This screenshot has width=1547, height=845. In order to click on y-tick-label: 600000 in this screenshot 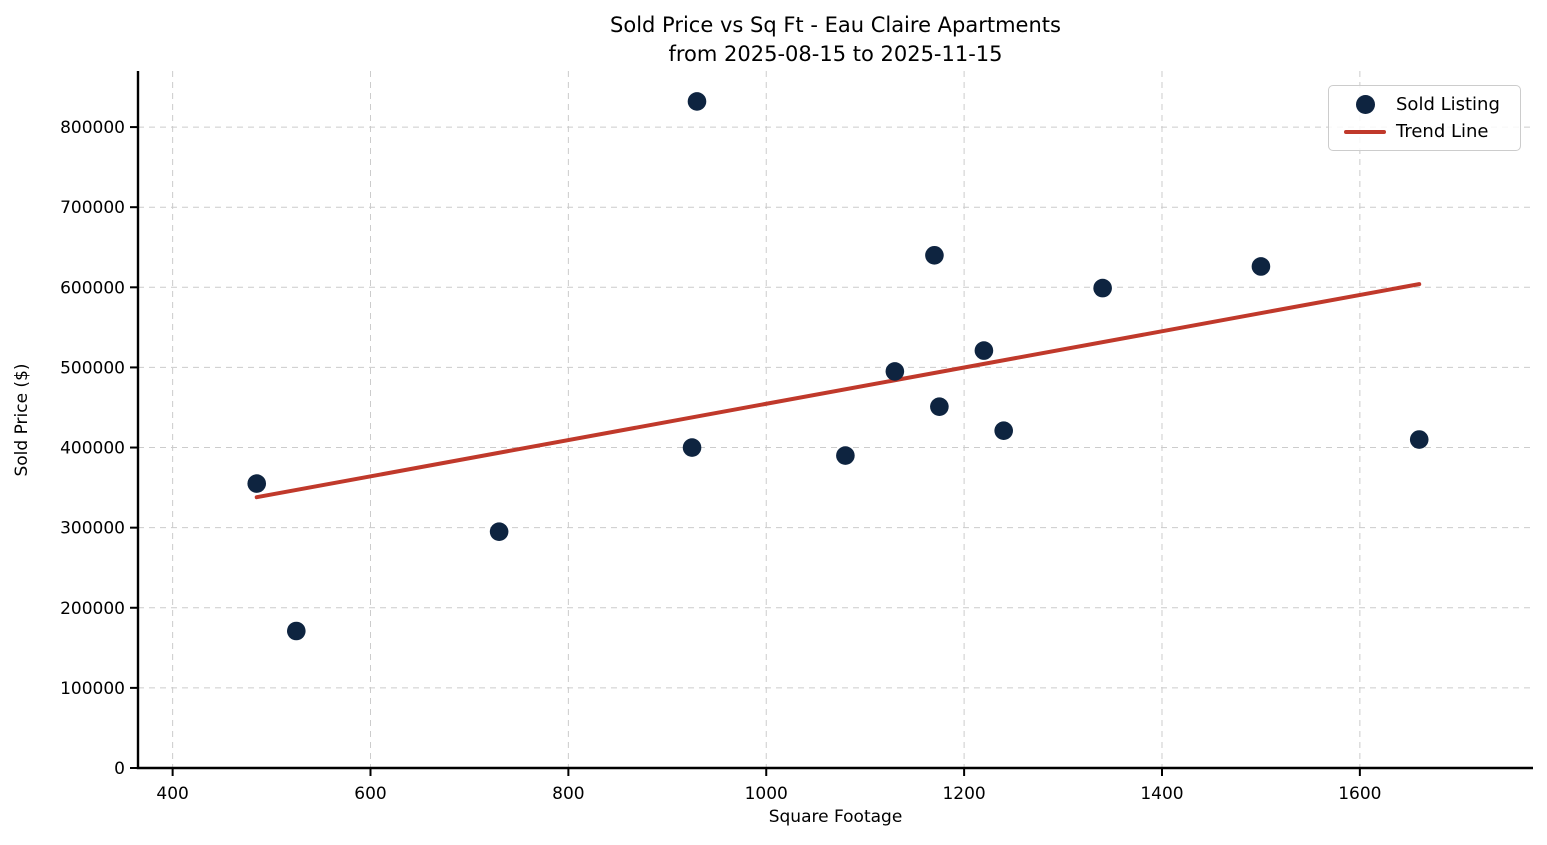, I will do `click(92, 288)`.